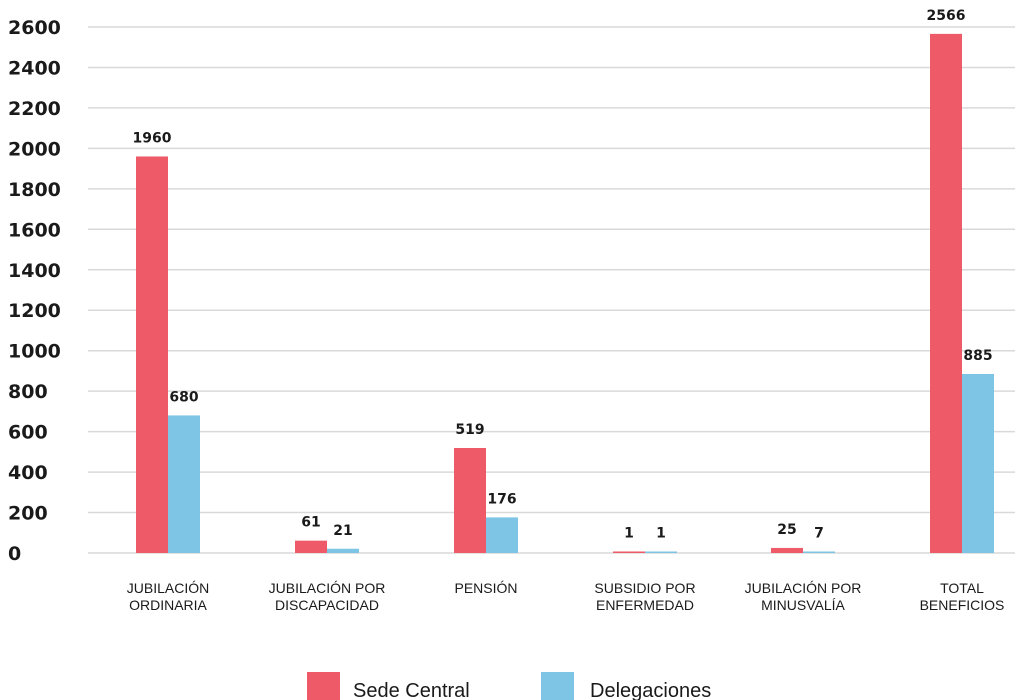  I want to click on x-category-label: JUBILACIÓN POR MINUSVALÍA, so click(803, 596).